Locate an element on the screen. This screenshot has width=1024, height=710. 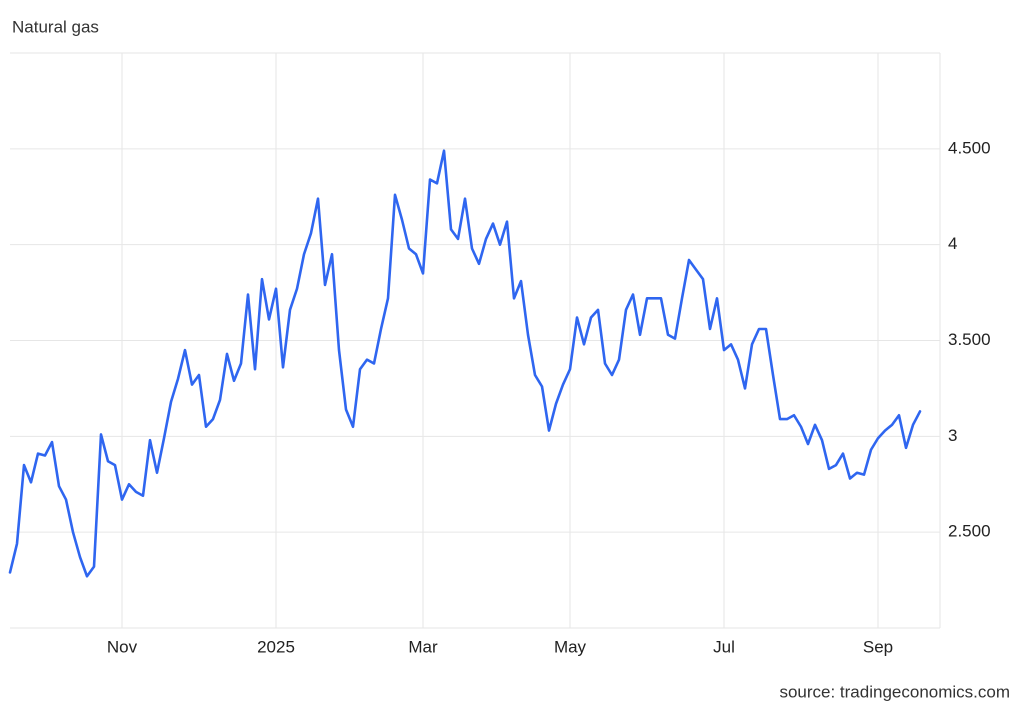
chart-title: Natural gas is located at coordinates (55, 26).